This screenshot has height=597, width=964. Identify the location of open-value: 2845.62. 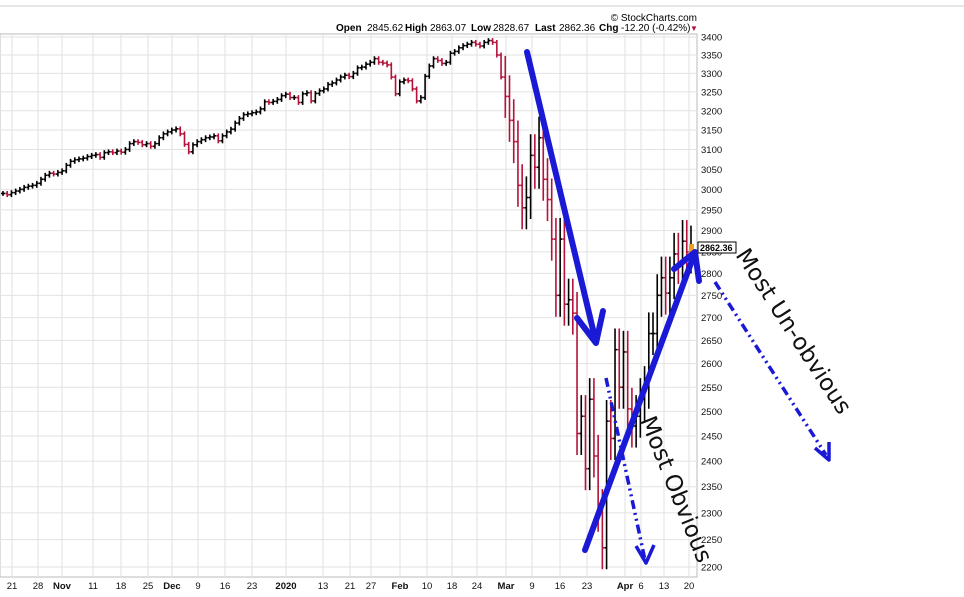
(385, 28).